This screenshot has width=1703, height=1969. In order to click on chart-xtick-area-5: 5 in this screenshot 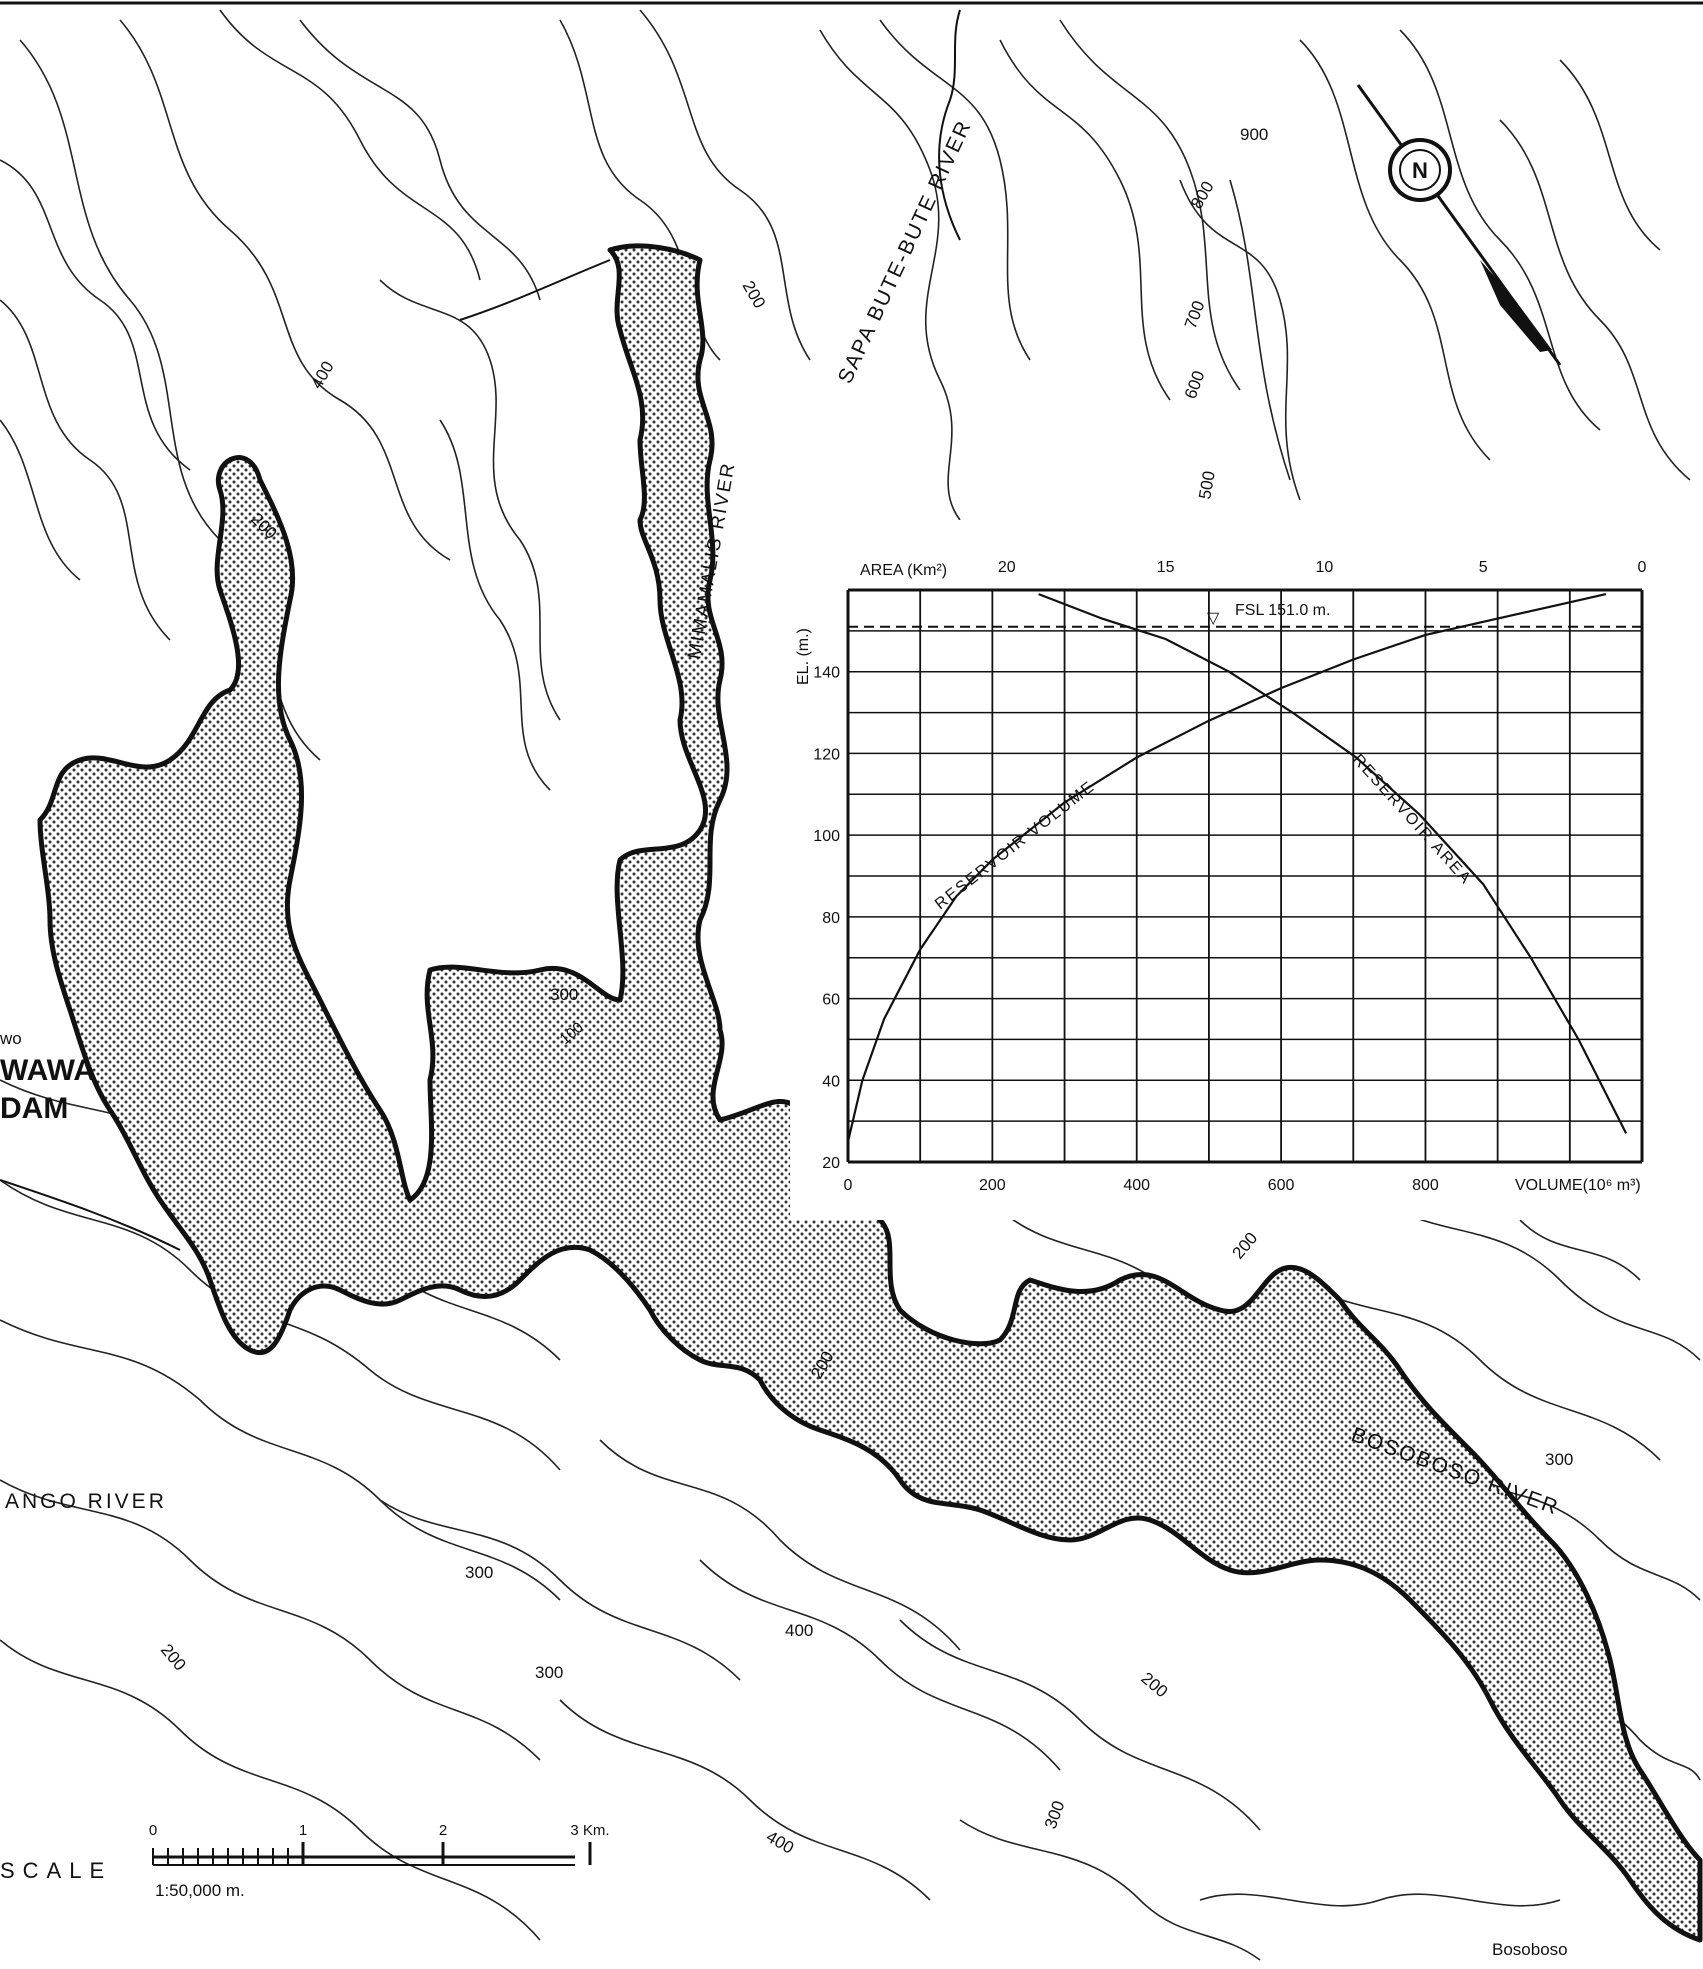, I will do `click(1483, 567)`.